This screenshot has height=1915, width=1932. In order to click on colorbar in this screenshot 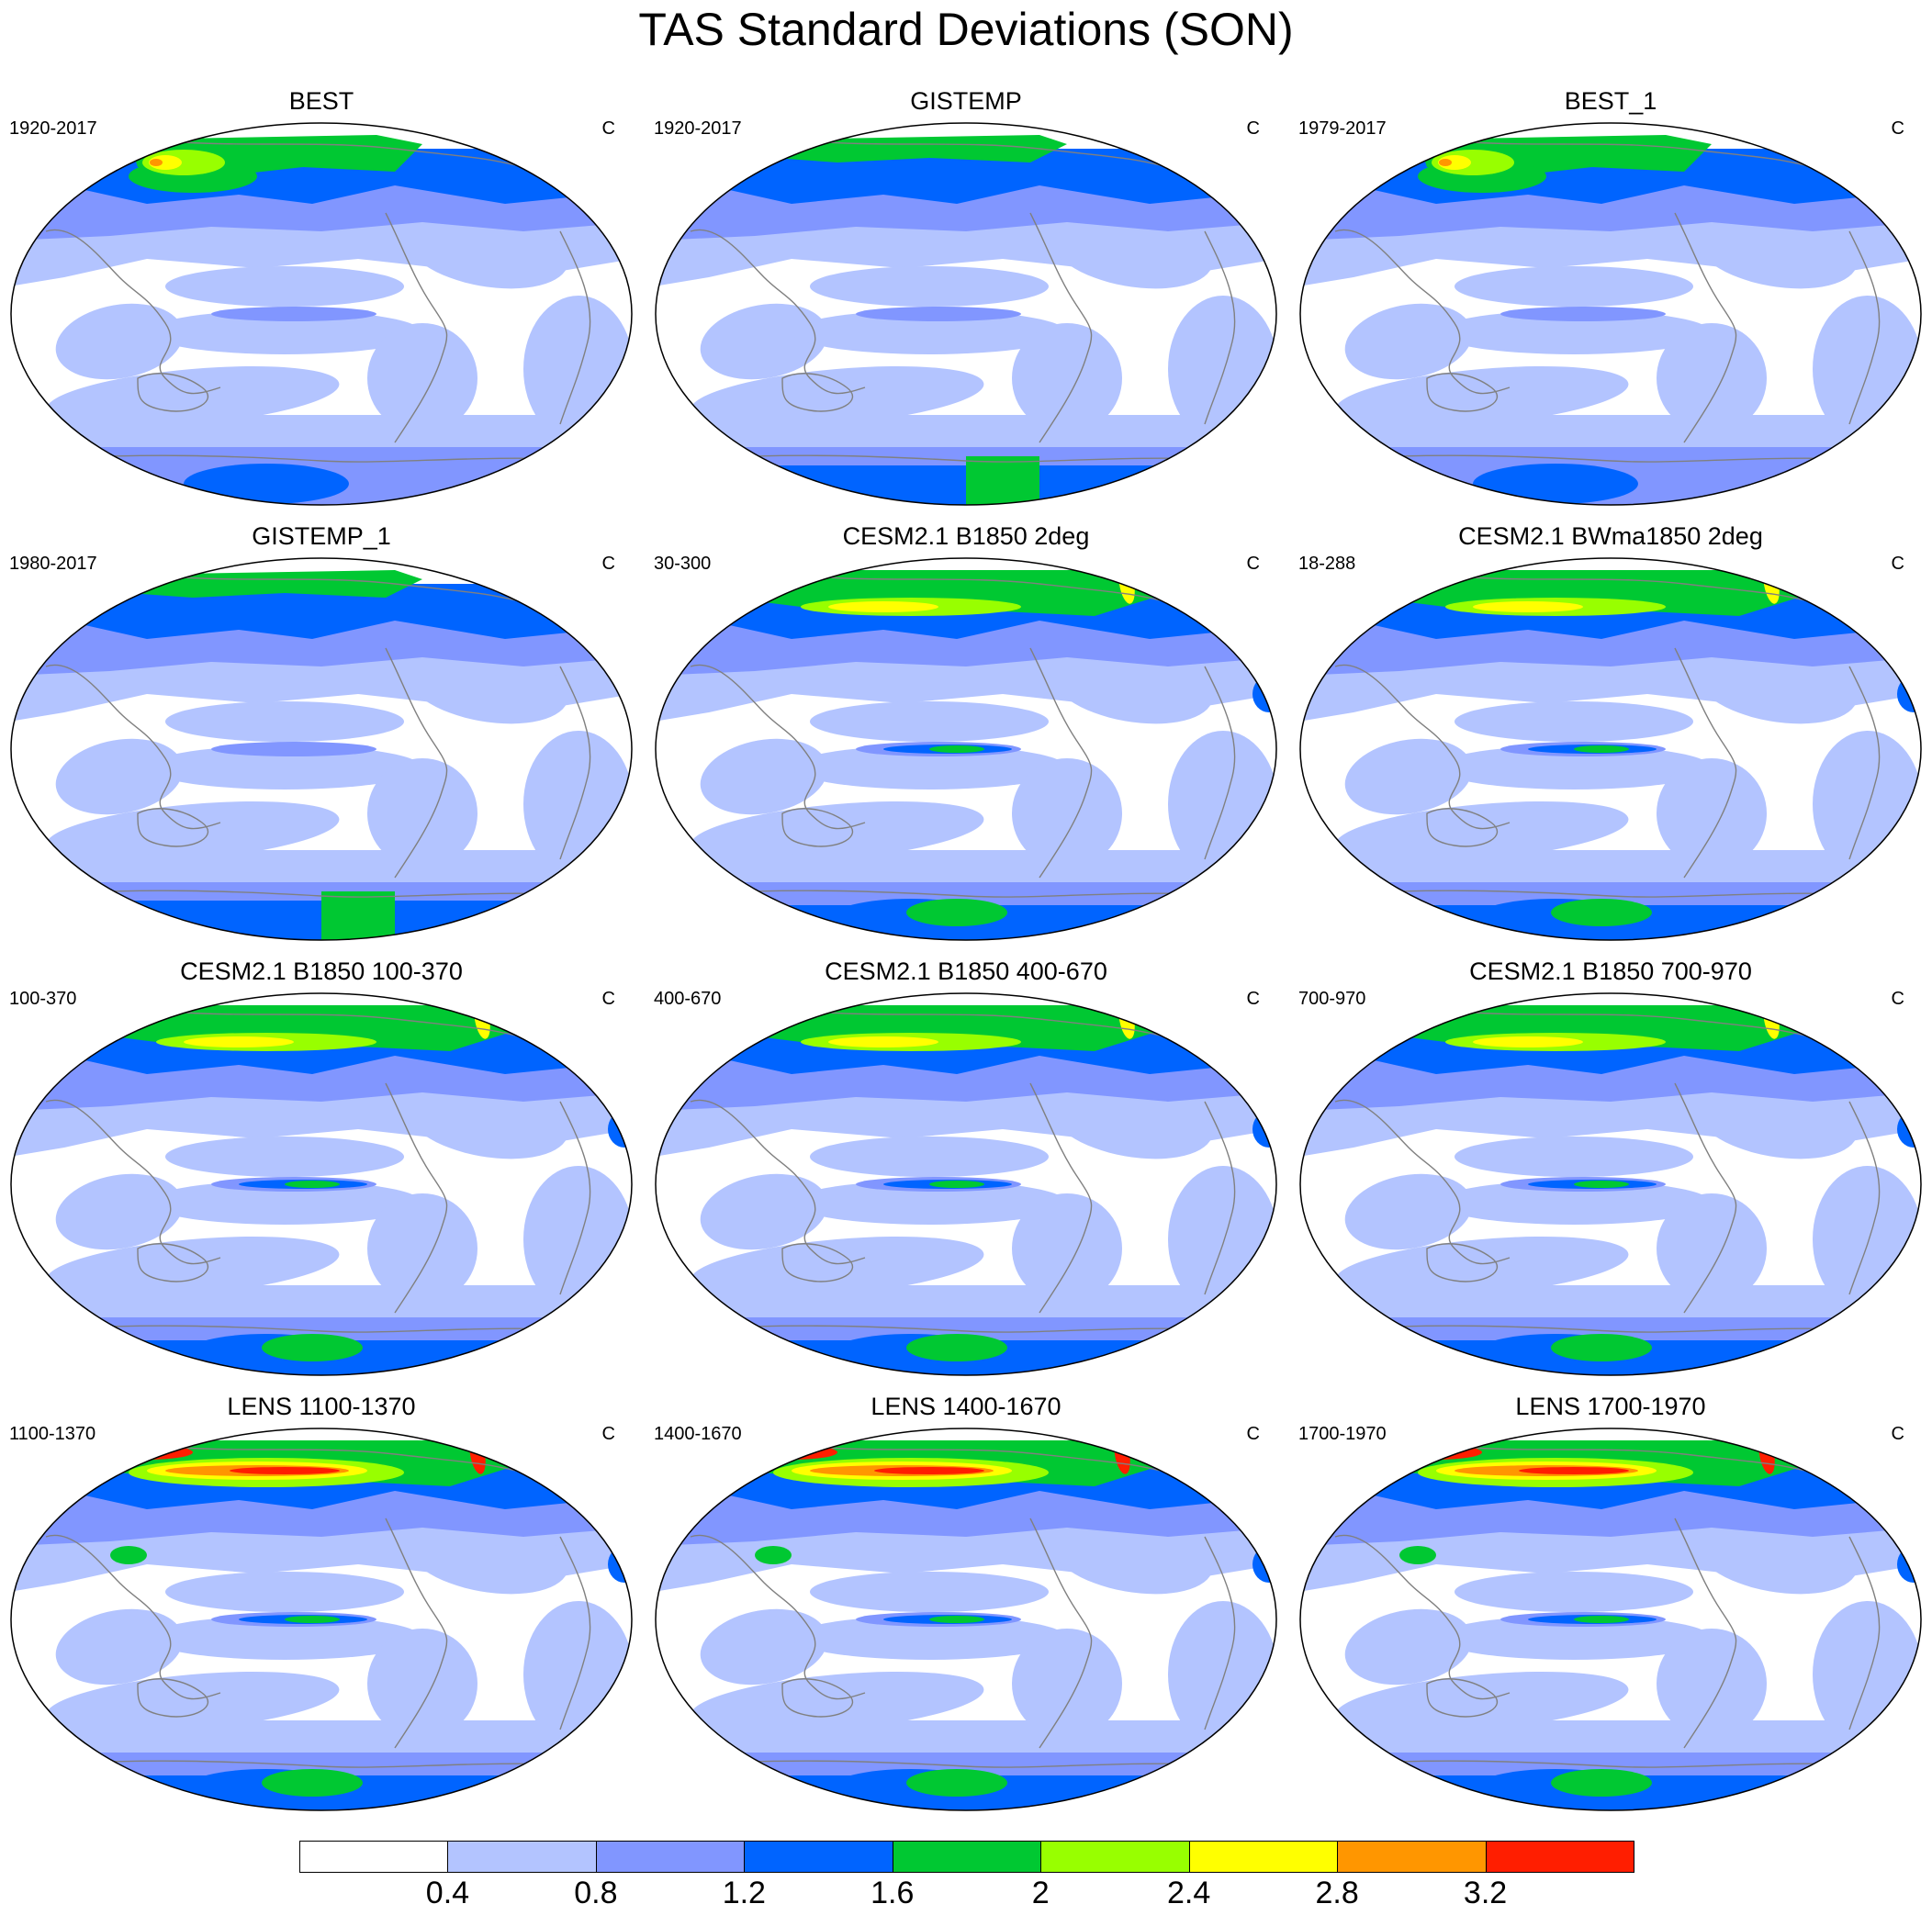, I will do `click(966, 1858)`.